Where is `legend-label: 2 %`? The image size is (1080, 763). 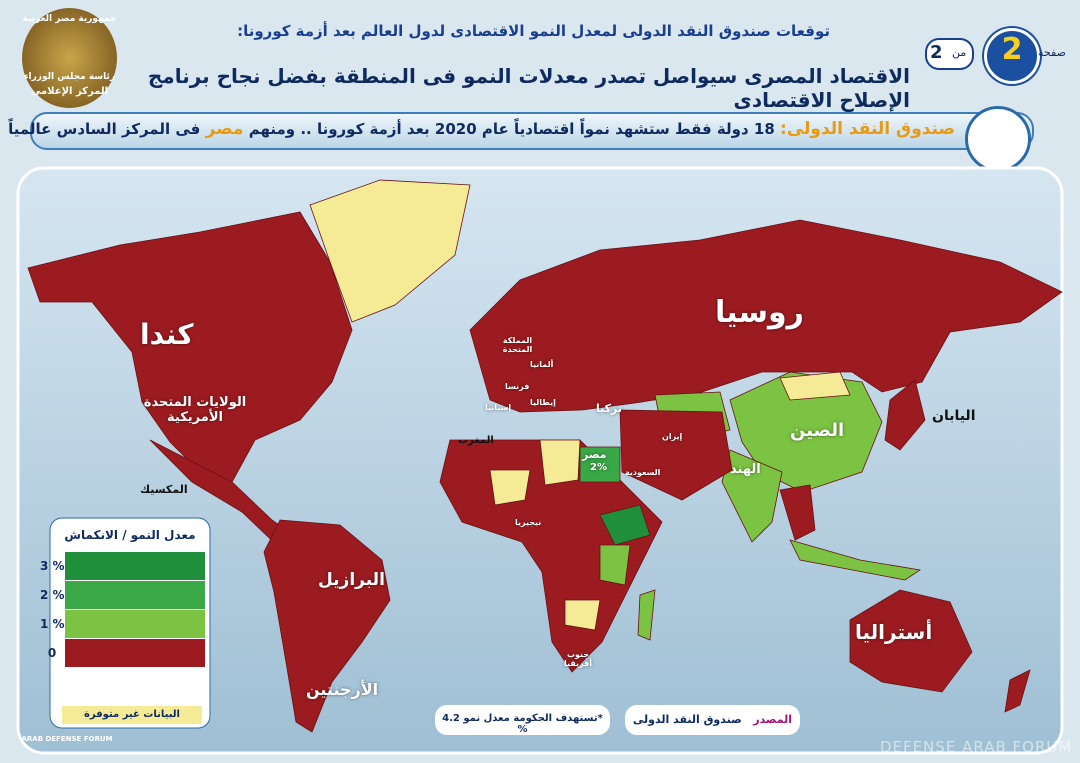
legend-label: 2 % is located at coordinates (52, 595).